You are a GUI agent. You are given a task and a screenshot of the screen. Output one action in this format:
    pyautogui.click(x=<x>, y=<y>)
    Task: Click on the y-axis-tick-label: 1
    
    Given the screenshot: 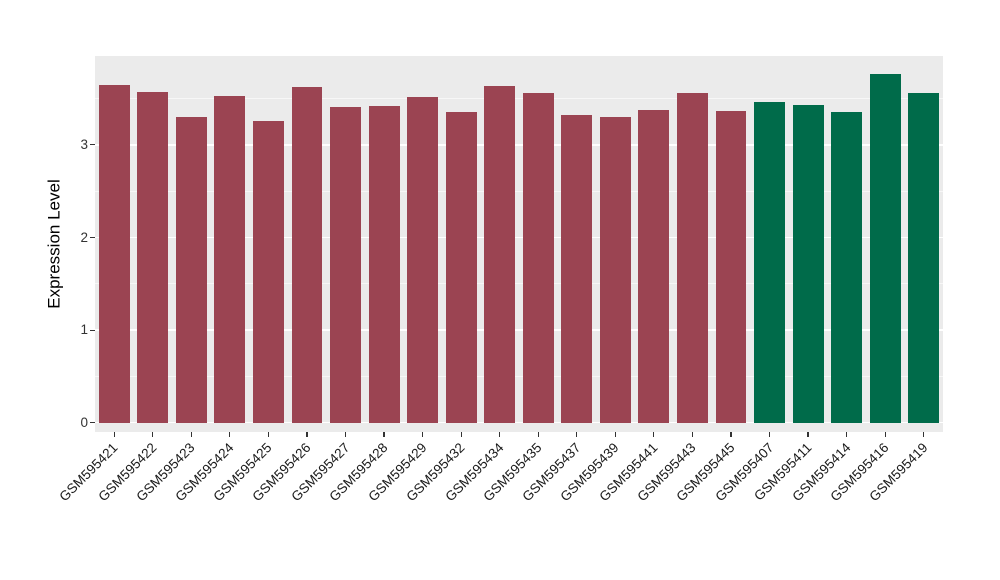 What is the action you would take?
    pyautogui.click(x=84, y=330)
    